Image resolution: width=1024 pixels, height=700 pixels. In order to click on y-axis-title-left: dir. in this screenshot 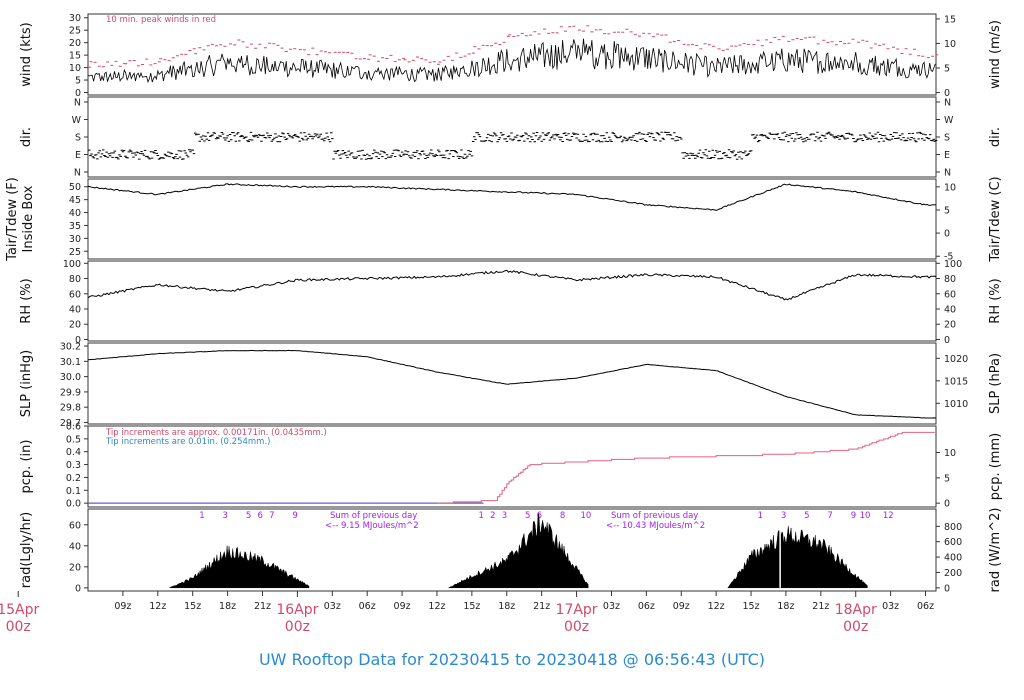, I will do `click(26, 137)`.